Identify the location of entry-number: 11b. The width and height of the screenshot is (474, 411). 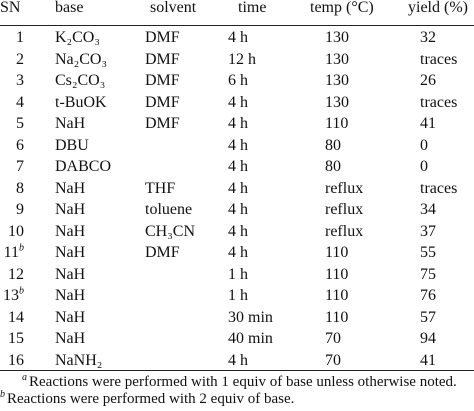
(12, 252).